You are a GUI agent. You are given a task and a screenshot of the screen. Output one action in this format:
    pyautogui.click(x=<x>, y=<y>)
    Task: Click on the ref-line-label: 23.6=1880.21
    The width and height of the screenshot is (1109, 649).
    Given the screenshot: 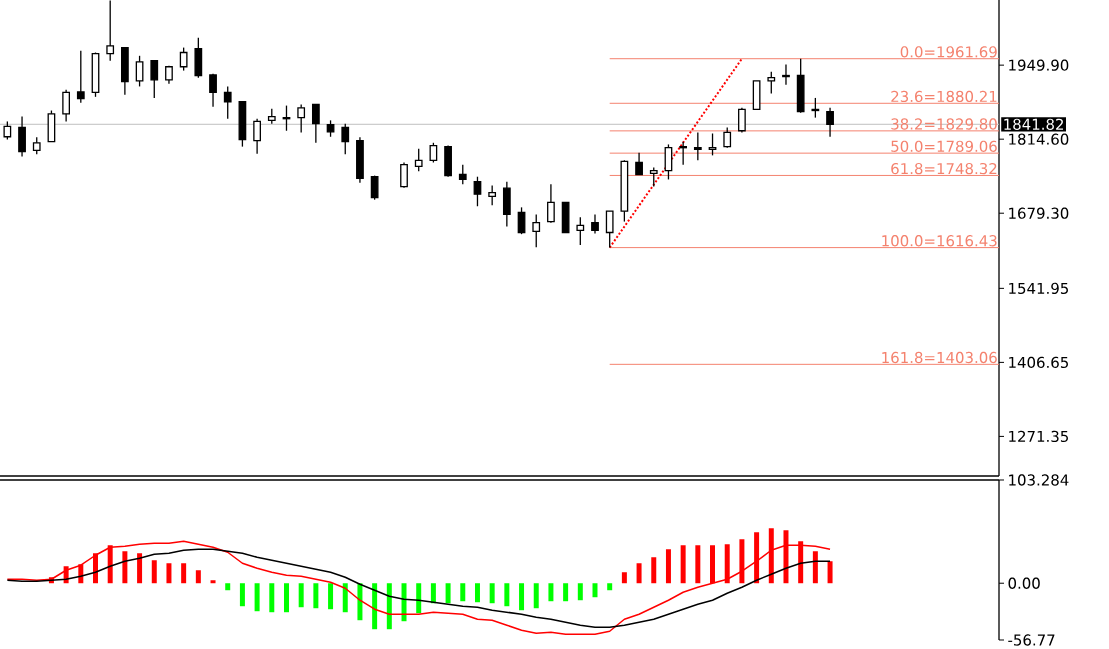 What is the action you would take?
    pyautogui.click(x=944, y=96)
    